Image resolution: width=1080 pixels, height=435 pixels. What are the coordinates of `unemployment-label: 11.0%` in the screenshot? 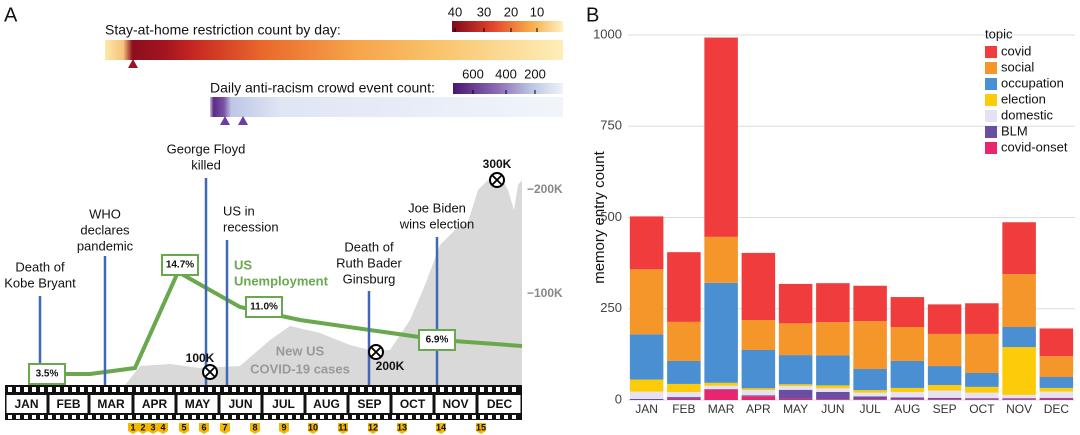 It's located at (264, 307).